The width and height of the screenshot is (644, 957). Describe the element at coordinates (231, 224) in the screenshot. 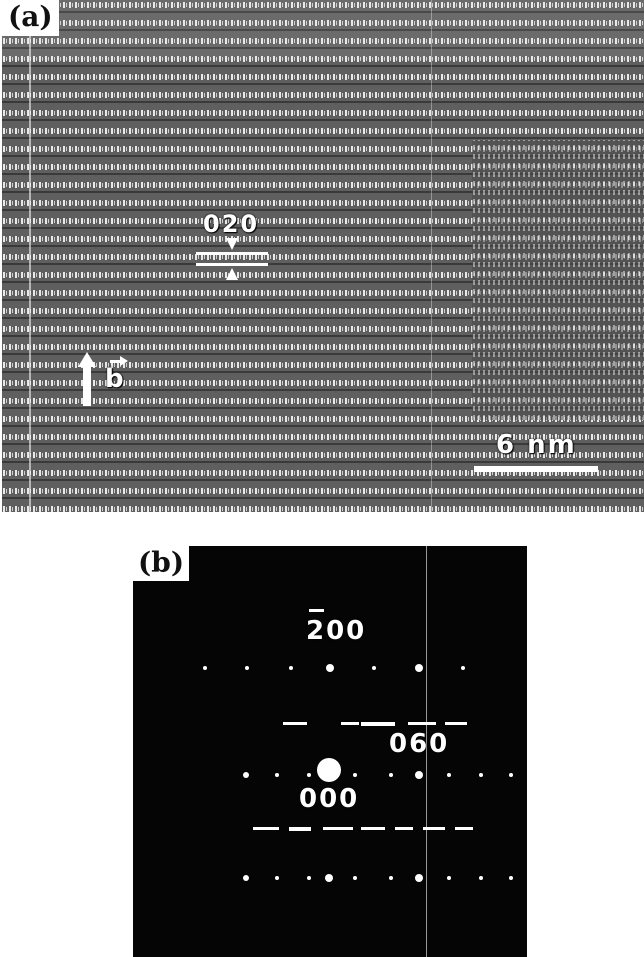

I see `plane-index-label: 020` at that location.